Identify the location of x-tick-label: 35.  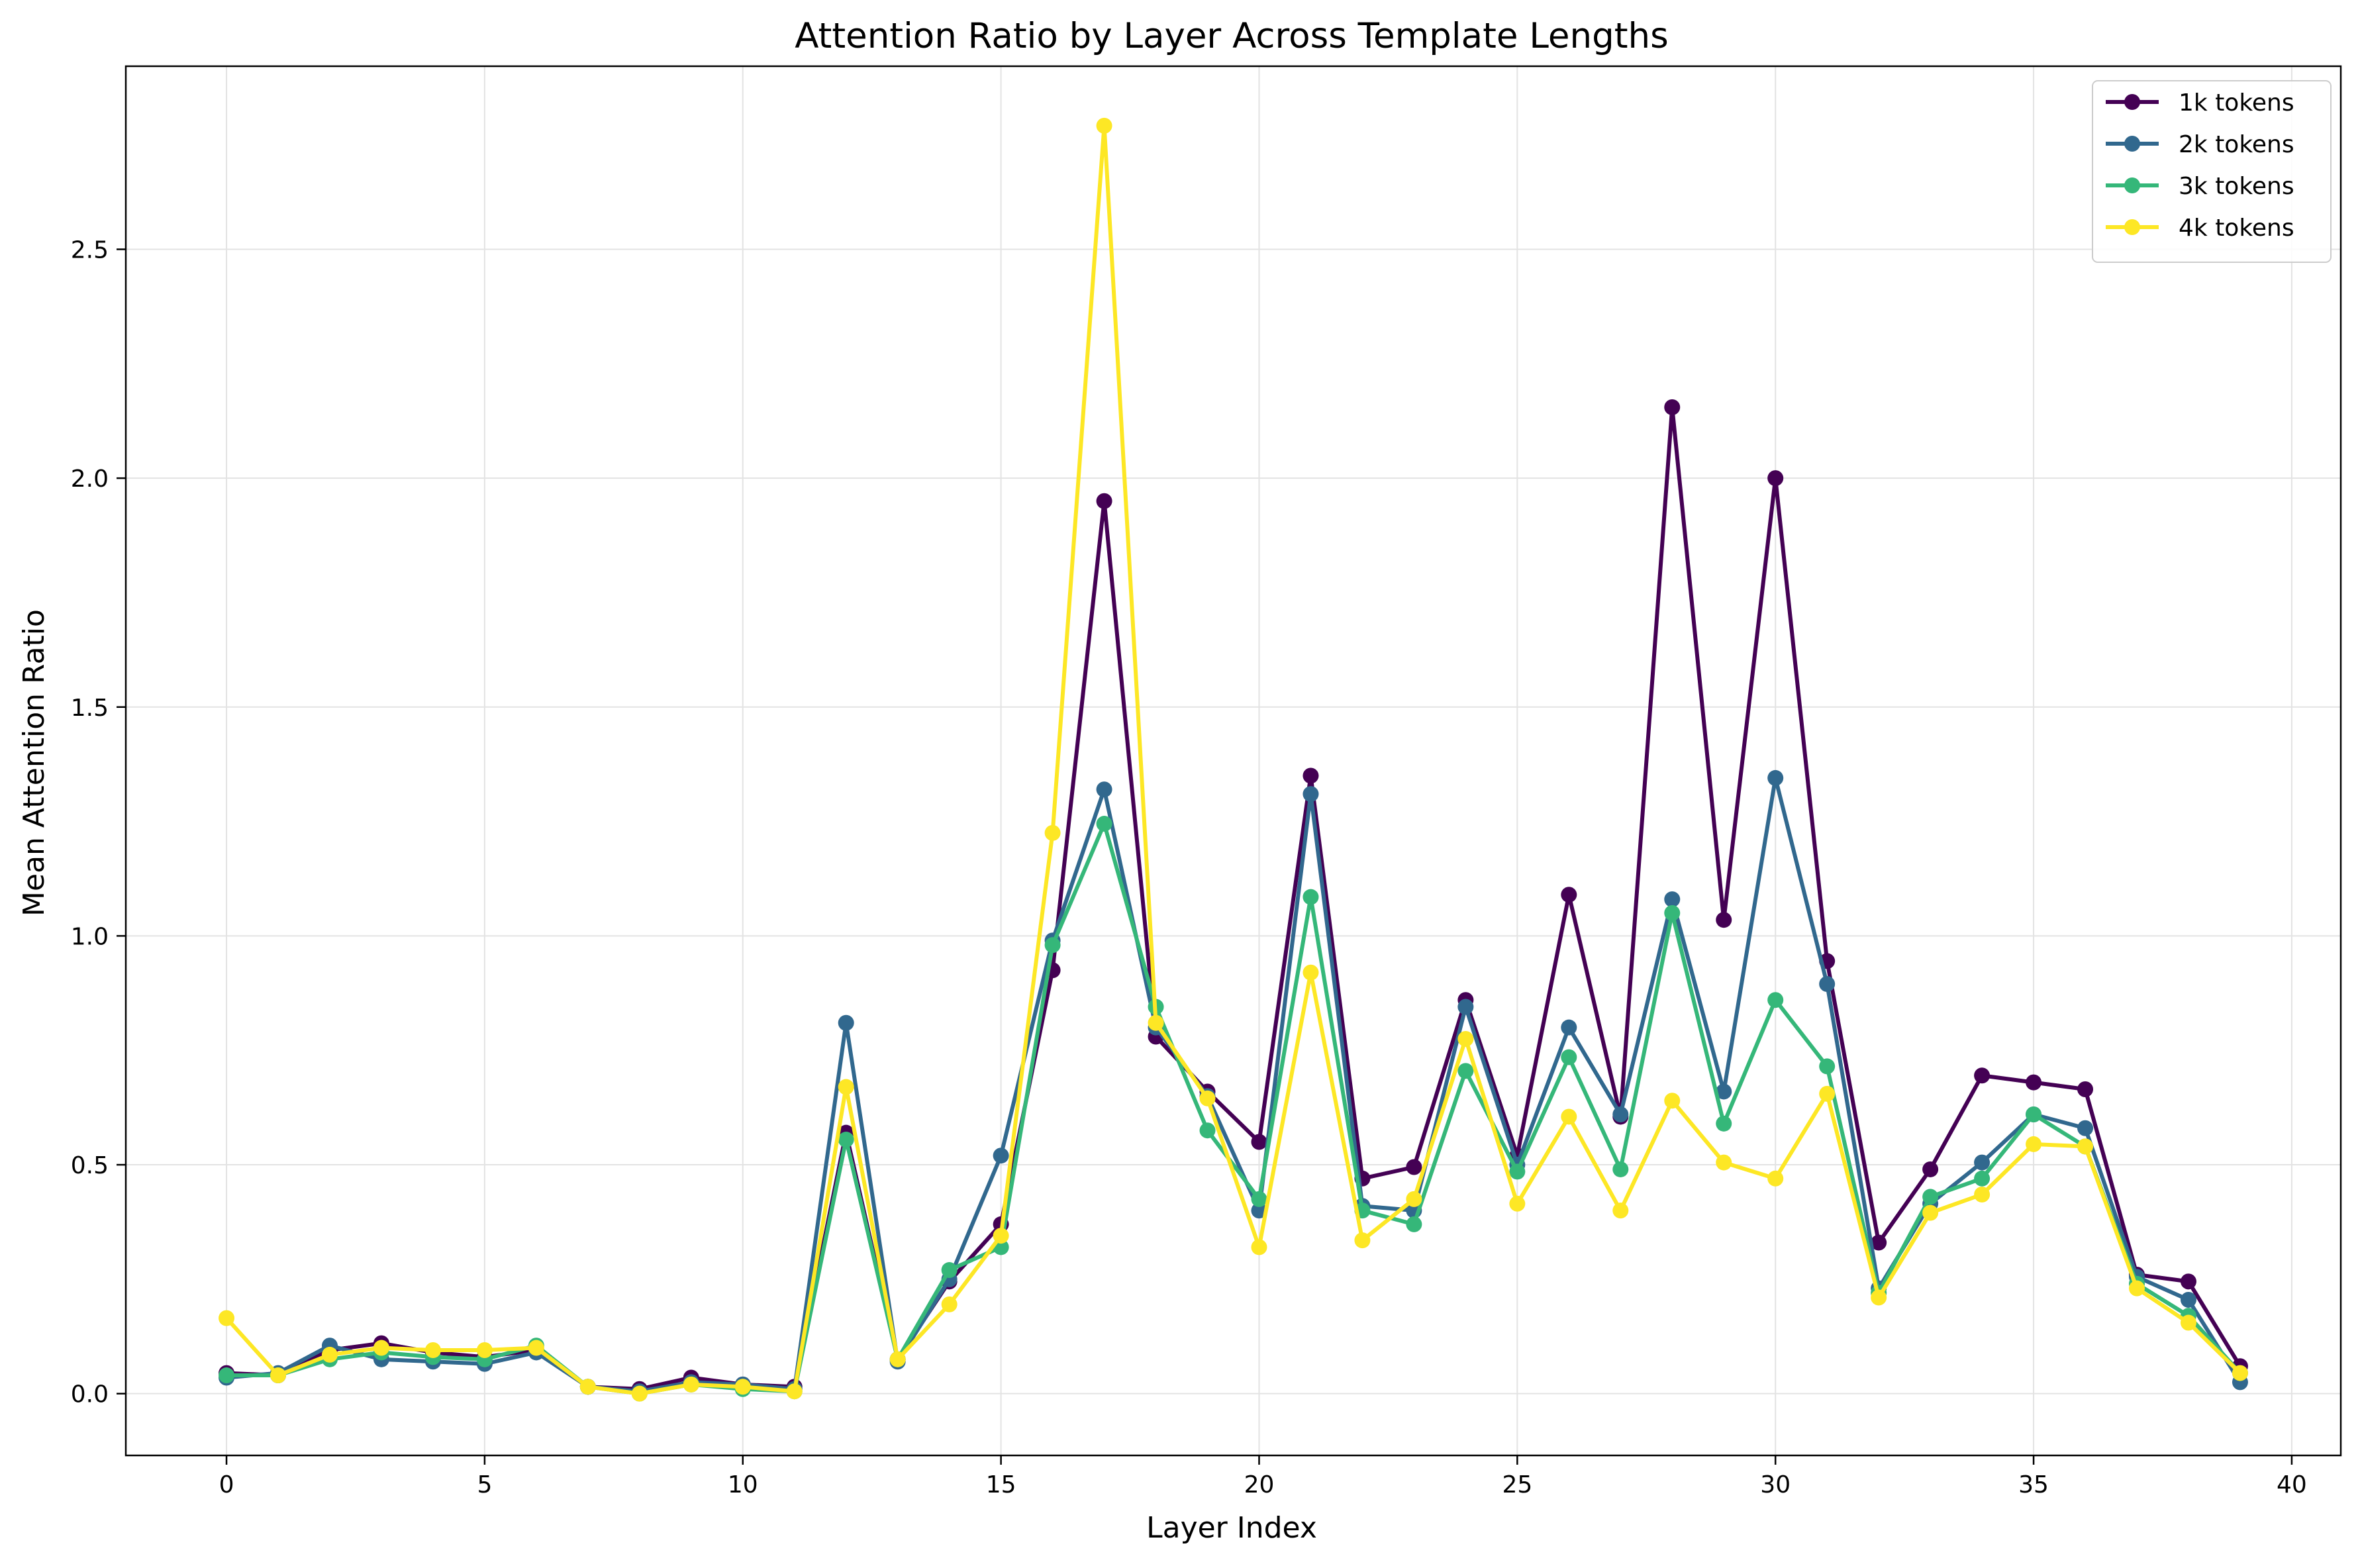
(2034, 1484).